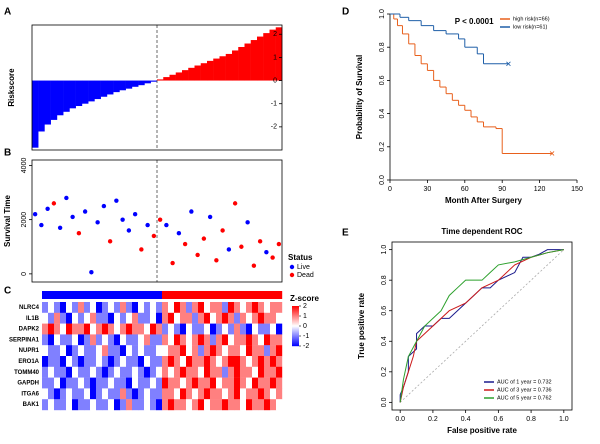 The image size is (600, 444). I want to click on legend-title: Z-score, so click(304, 298).